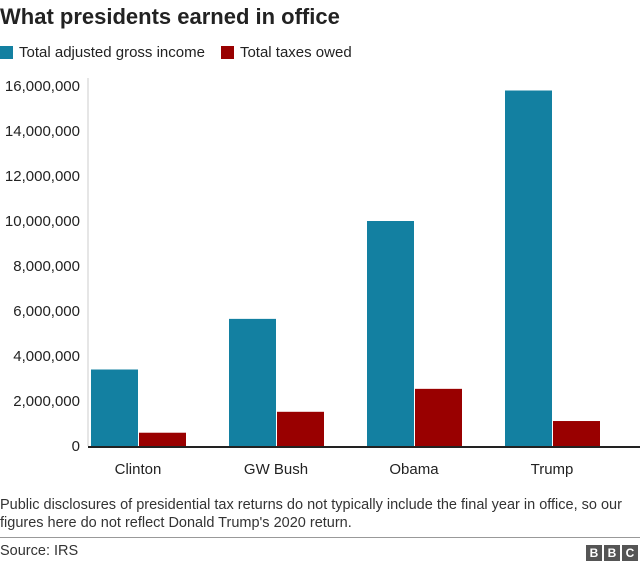  I want to click on bar-income-gw-bush, so click(252, 382).